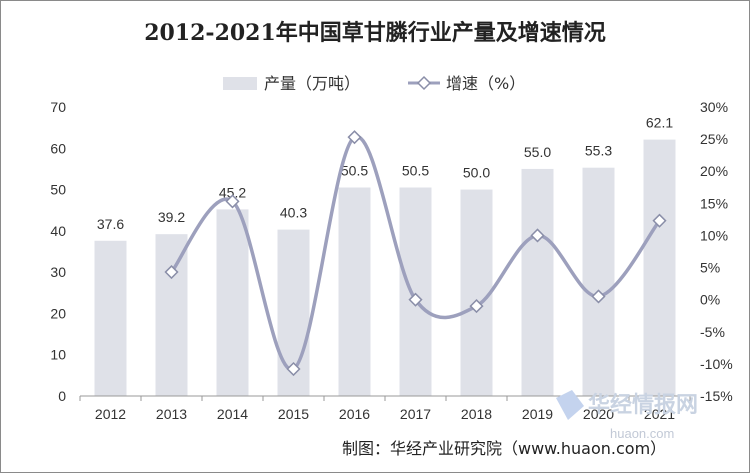 This screenshot has height=473, width=750. I want to click on legend-label-growth: 增速（%）, so click(485, 83).